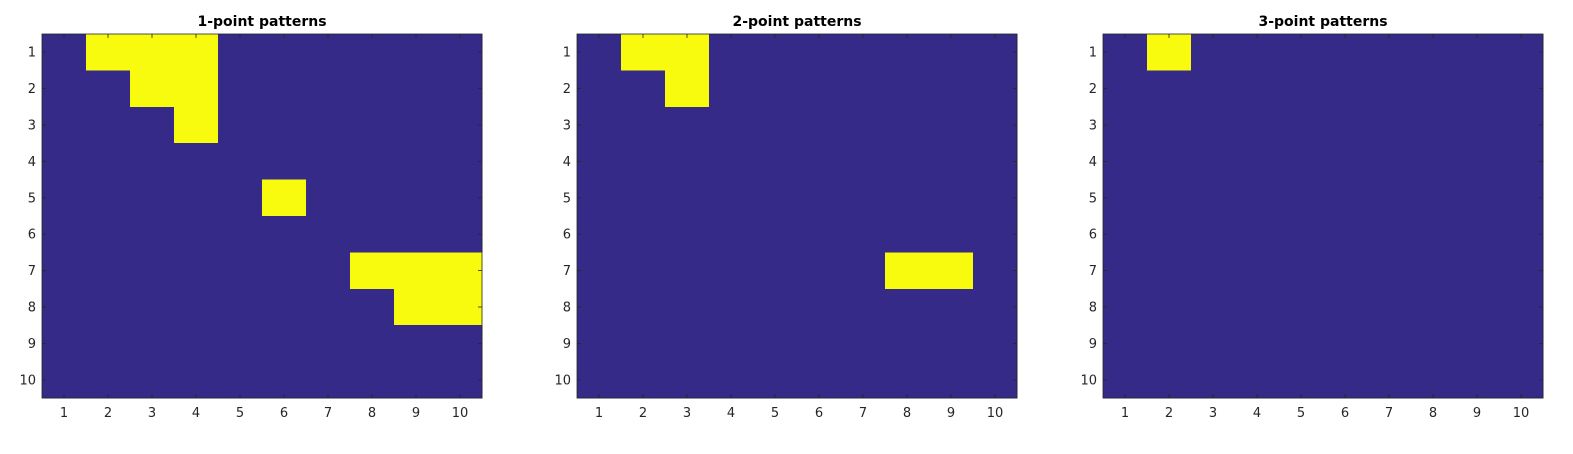 This screenshot has height=454, width=1573. I want to click on heatmap-cell-r4-c7, so click(1389, 162).